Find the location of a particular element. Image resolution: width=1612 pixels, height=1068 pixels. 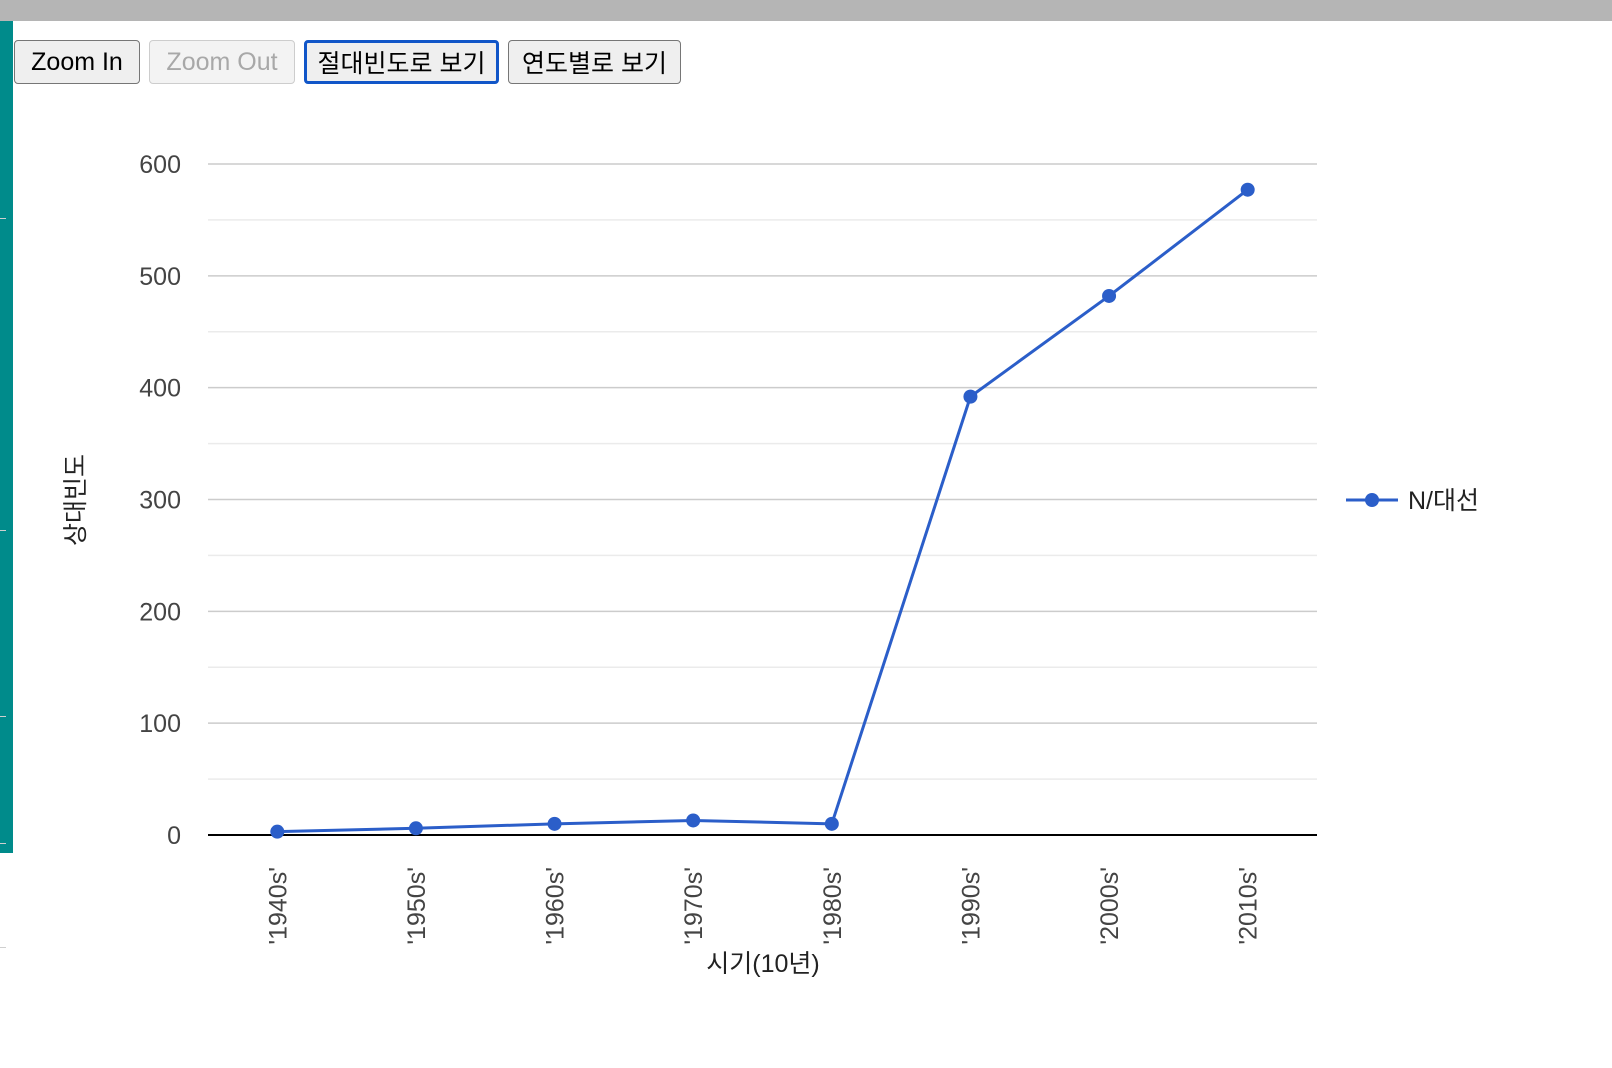

by-year-button: 연도별로 보기 is located at coordinates (594, 62).